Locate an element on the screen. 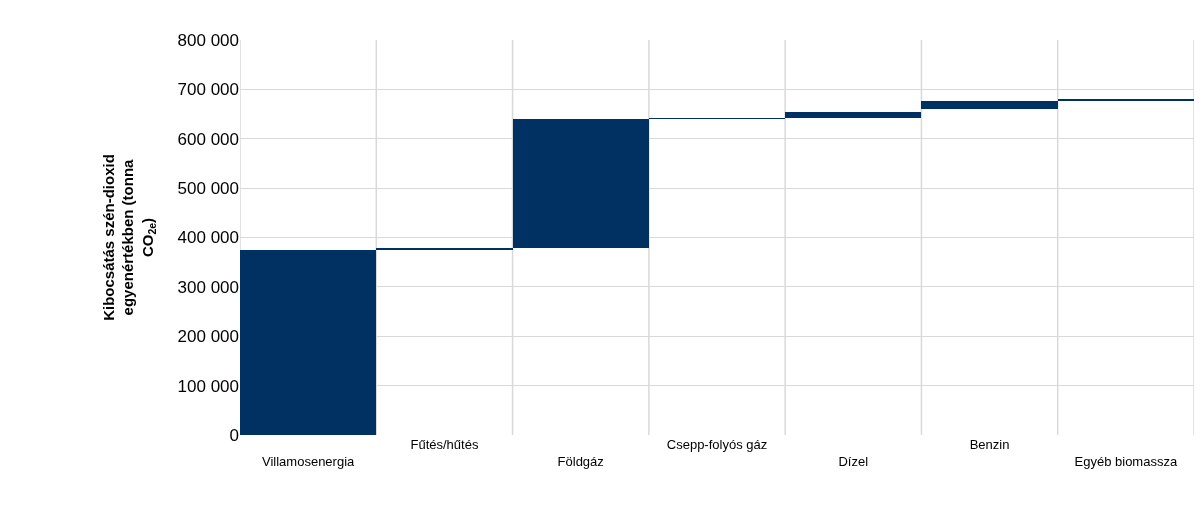 This screenshot has height=510, width=1204. x-tick-label: Egyéb biomassza is located at coordinates (1126, 461).